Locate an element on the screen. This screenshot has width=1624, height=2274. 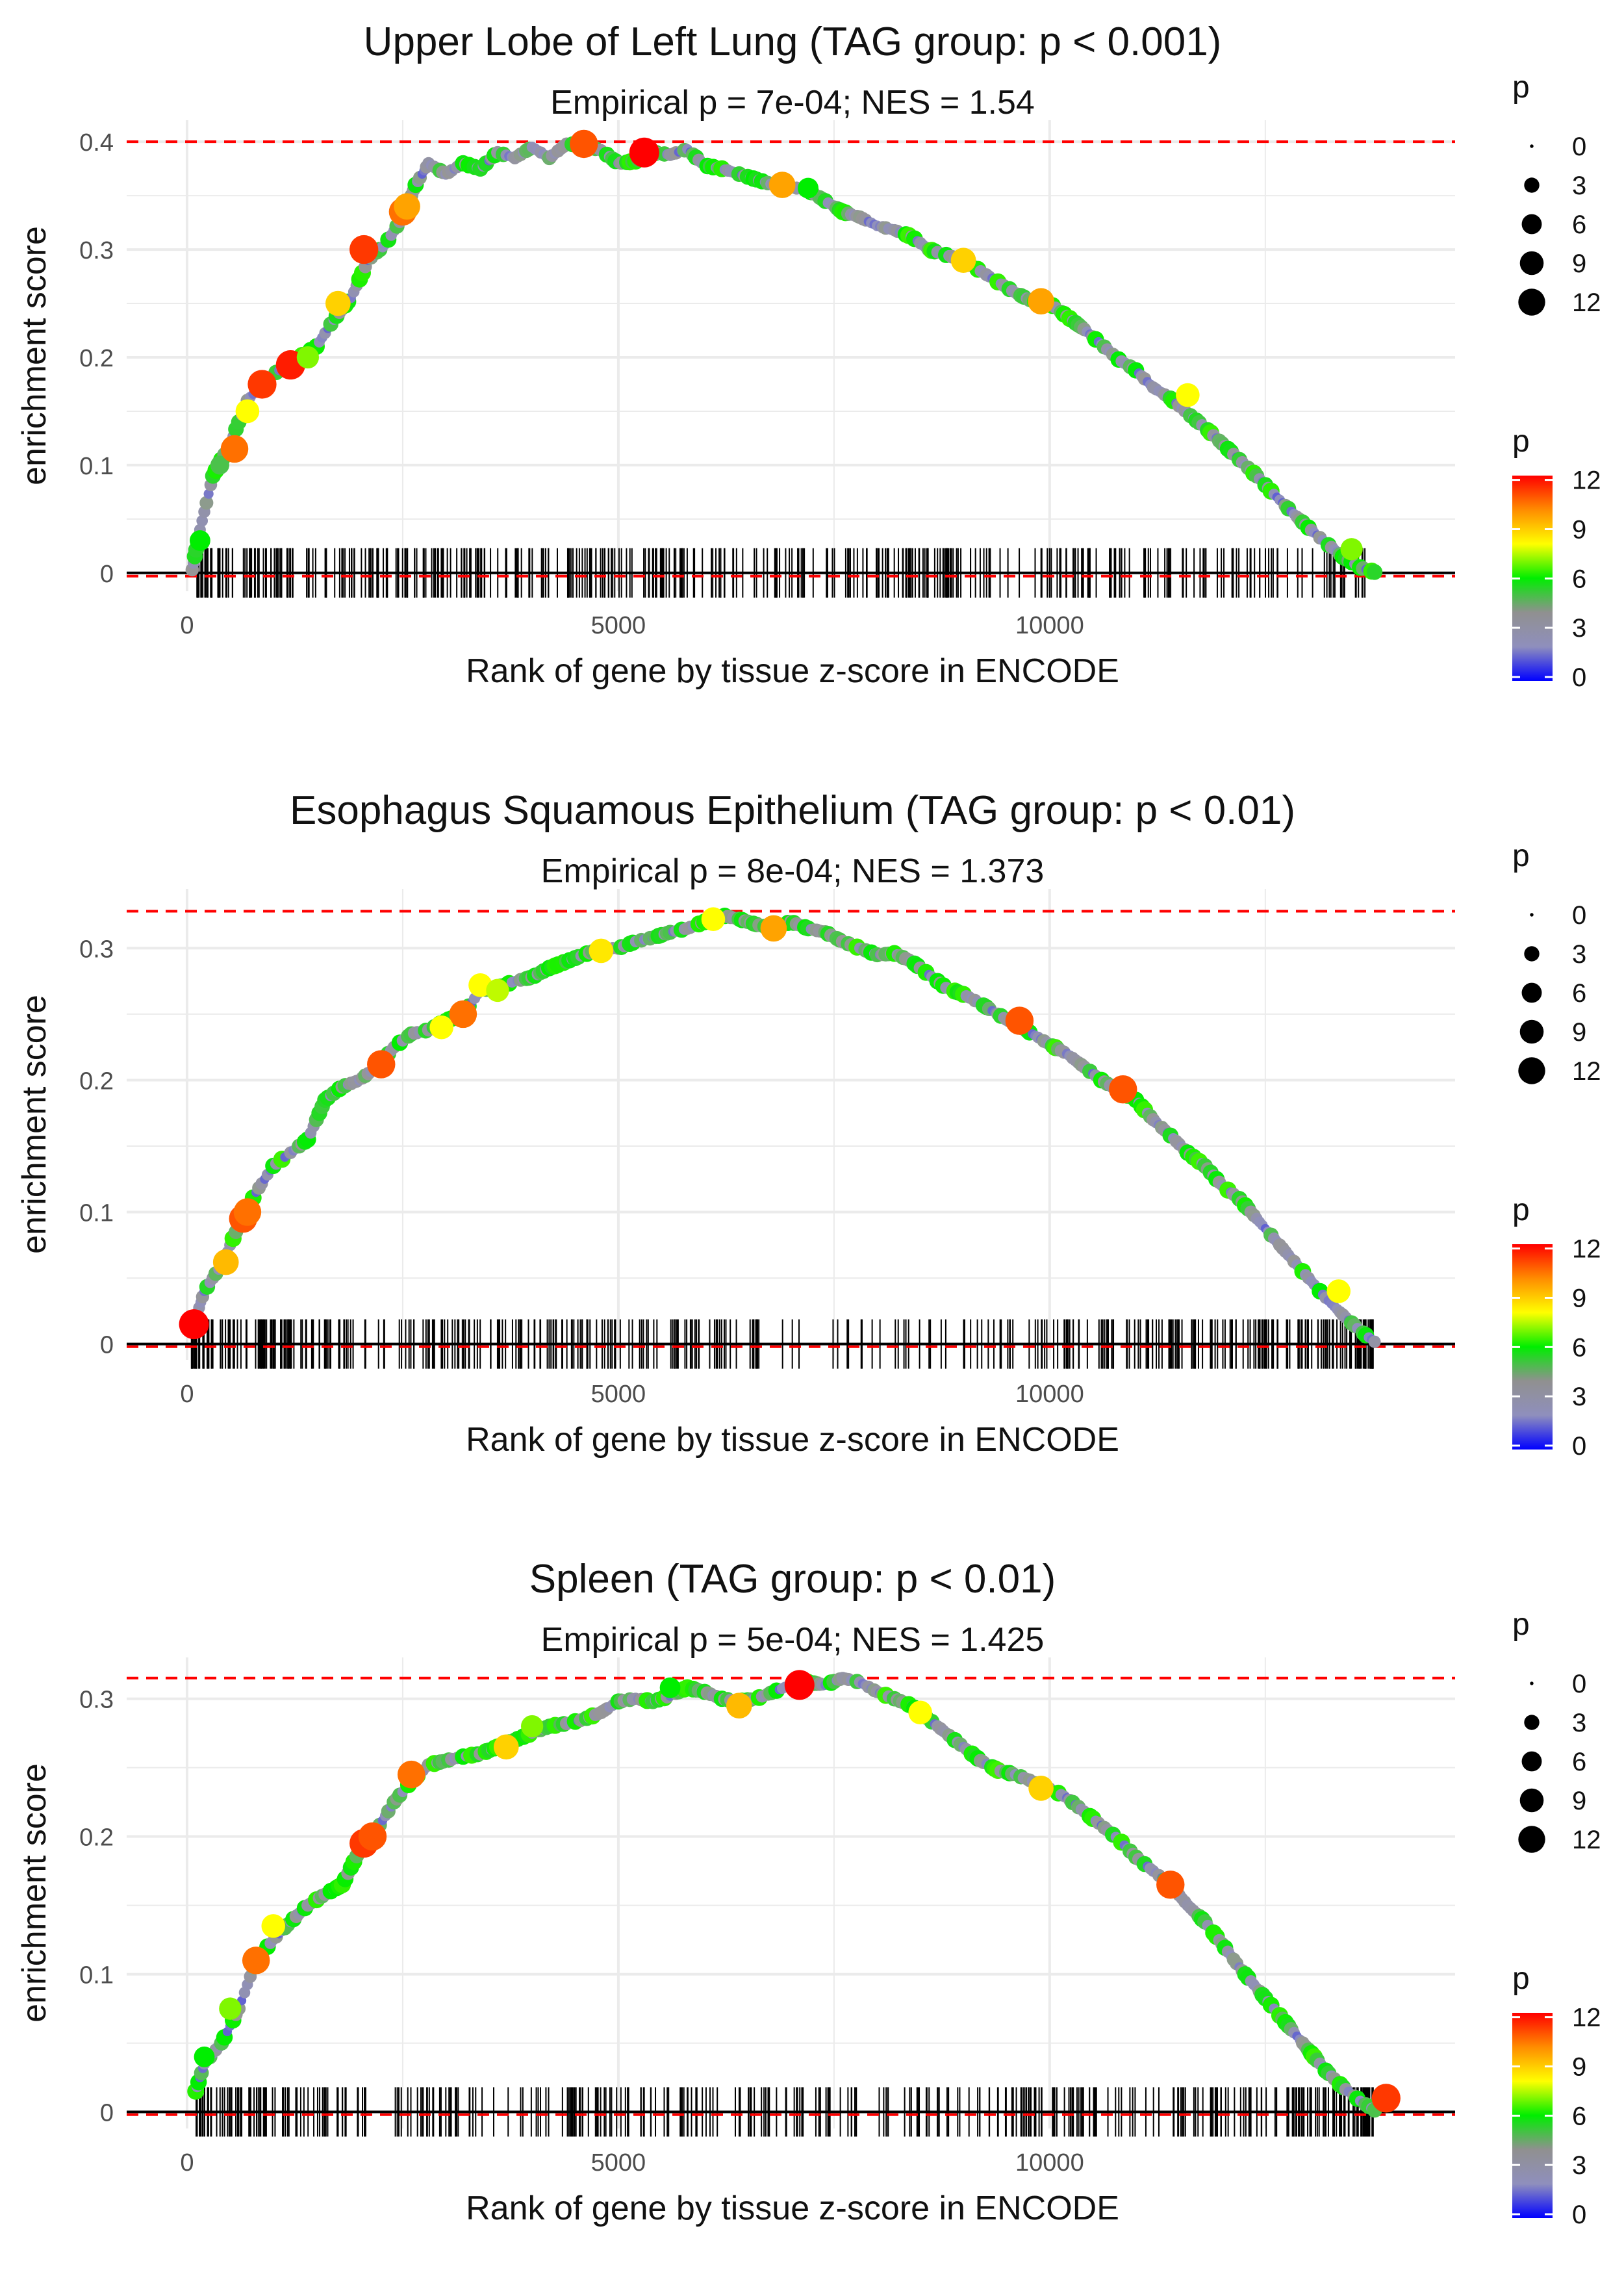
curve-points is located at coordinates (784, 358).